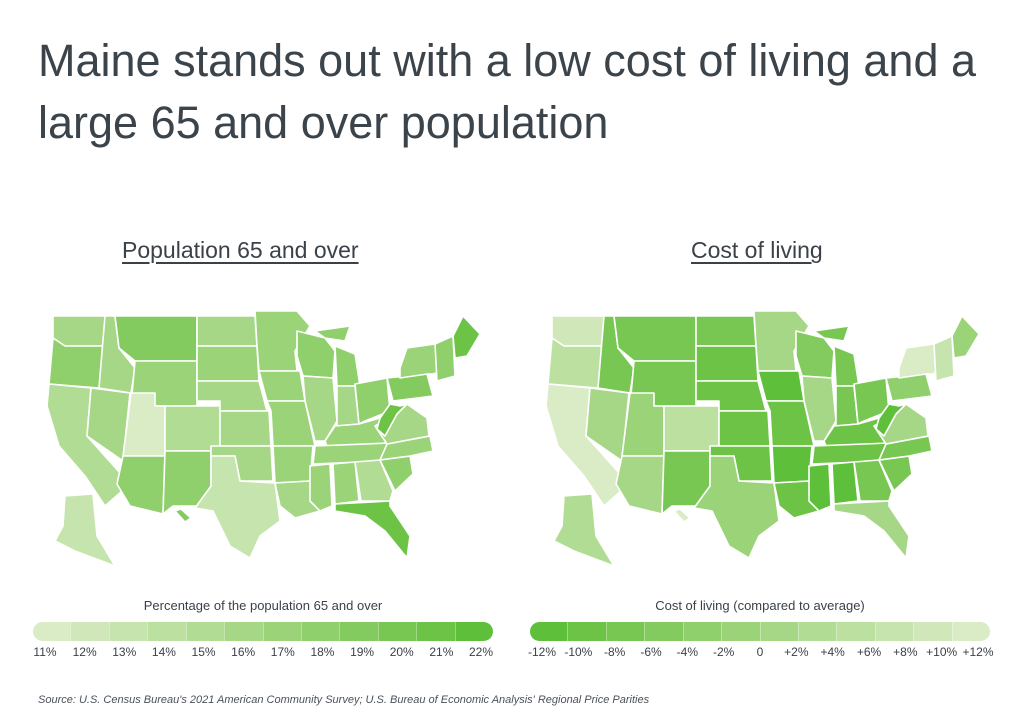 The width and height of the screenshot is (1024, 715). What do you see at coordinates (84, 652) in the screenshot?
I see `legend-tick-label: 12%` at bounding box center [84, 652].